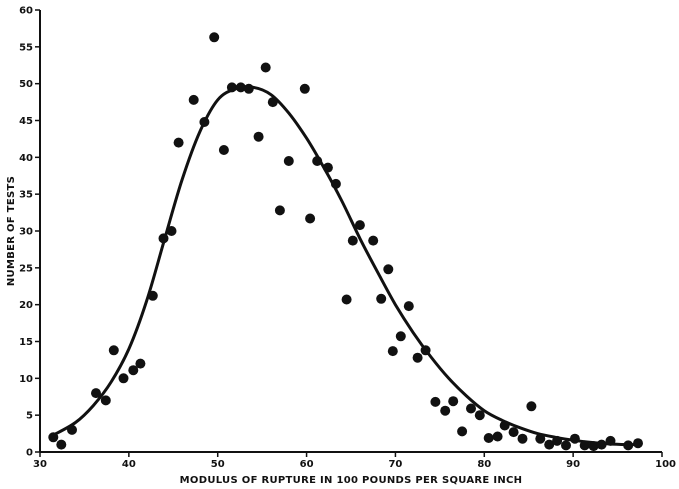  What do you see at coordinates (29, 453) in the screenshot?
I see `y-tick-label: 0` at bounding box center [29, 453].